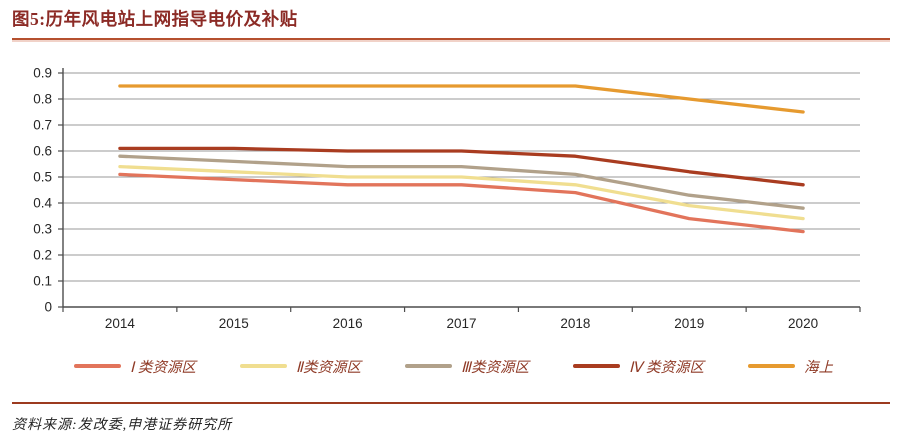 The width and height of the screenshot is (907, 448). I want to click on y-axis-tick-label: 0.9, so click(42, 73).